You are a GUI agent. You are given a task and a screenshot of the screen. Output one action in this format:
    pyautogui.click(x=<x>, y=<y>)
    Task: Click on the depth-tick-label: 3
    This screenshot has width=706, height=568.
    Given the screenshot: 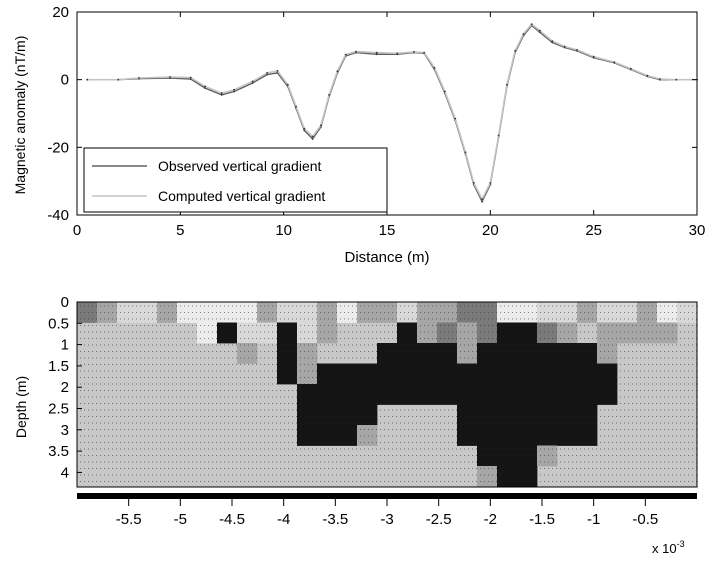 What is the action you would take?
    pyautogui.click(x=65, y=430)
    